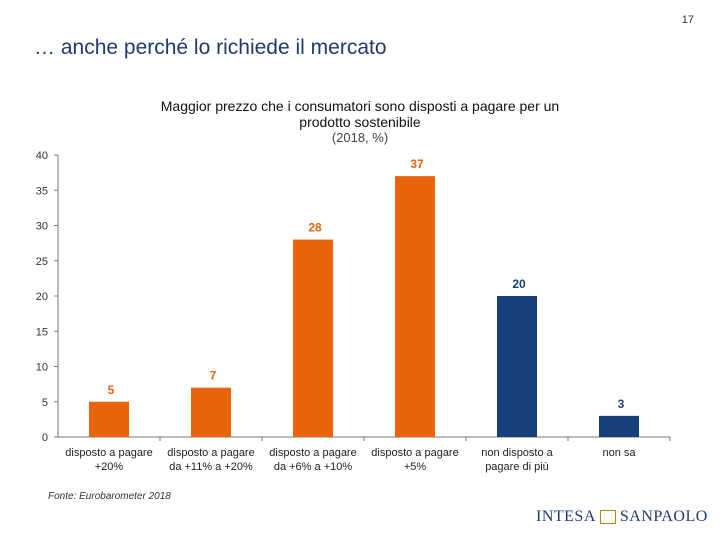  Describe the element at coordinates (210, 47) in the screenshot. I see `slide-title: … anche perché lo richiede il mercato` at that location.